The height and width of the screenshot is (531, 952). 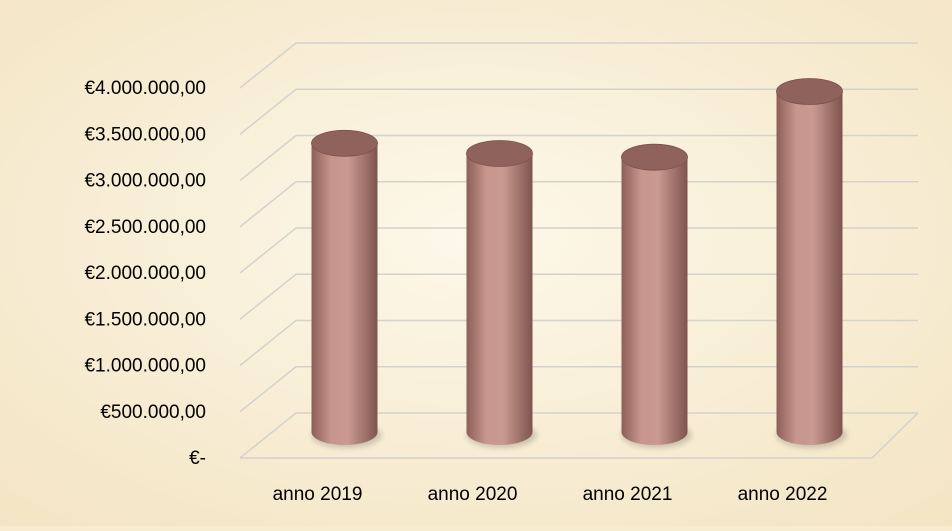 What do you see at coordinates (145, 227) in the screenshot?
I see `y-tick-label: €2.500.000,00` at bounding box center [145, 227].